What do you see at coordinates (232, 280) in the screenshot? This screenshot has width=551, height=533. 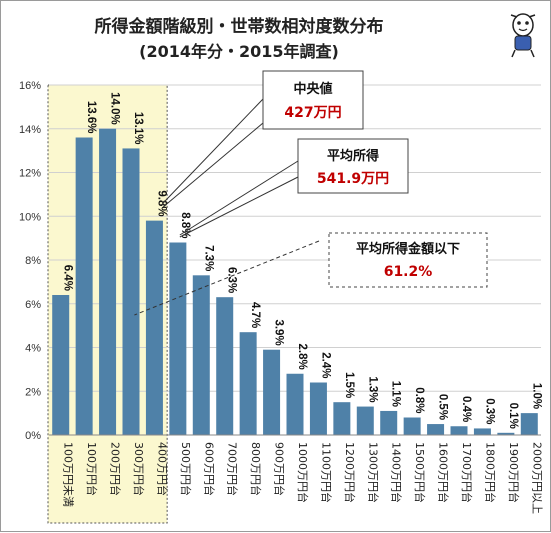 I see `data-label: 6.3%` at bounding box center [232, 280].